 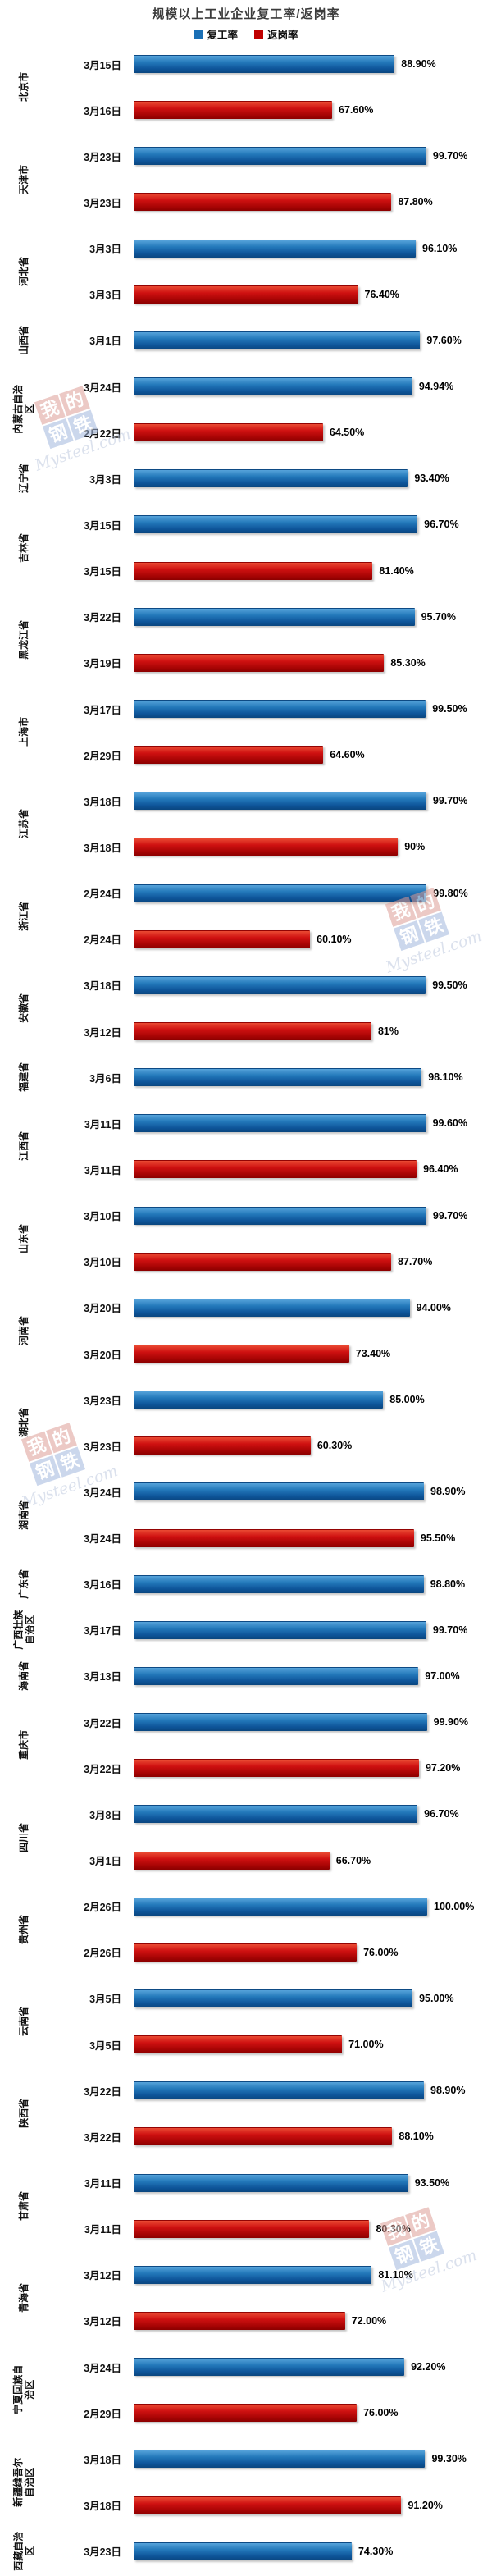 I want to click on date-label: 3月22日, so click(x=102, y=618).